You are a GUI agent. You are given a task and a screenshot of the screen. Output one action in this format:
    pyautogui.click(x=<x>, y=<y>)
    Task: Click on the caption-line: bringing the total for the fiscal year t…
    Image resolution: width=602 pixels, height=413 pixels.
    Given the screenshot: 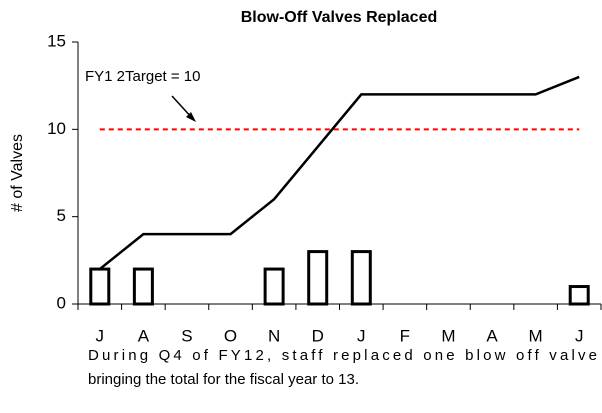 What is the action you would take?
    pyautogui.click(x=223, y=379)
    